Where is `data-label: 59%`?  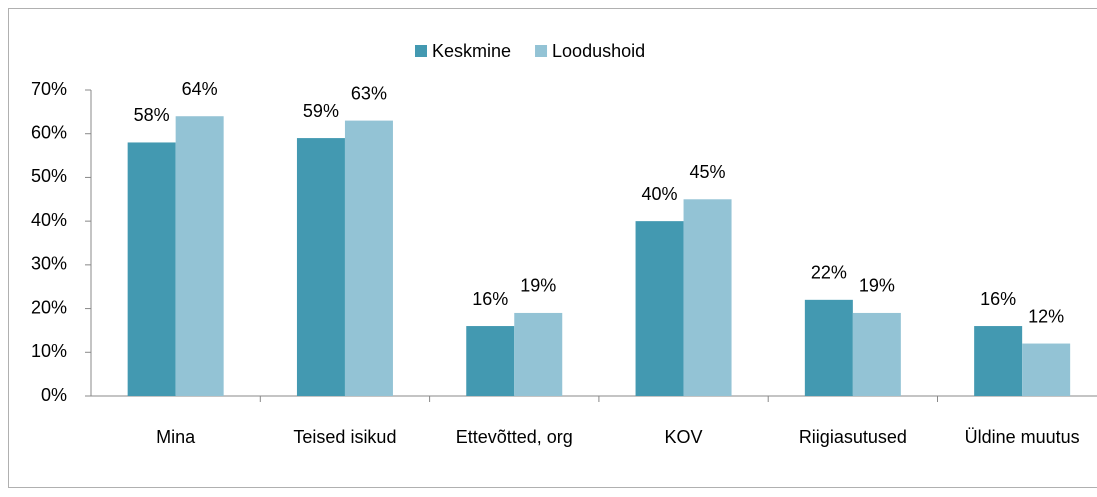 data-label: 59% is located at coordinates (321, 111).